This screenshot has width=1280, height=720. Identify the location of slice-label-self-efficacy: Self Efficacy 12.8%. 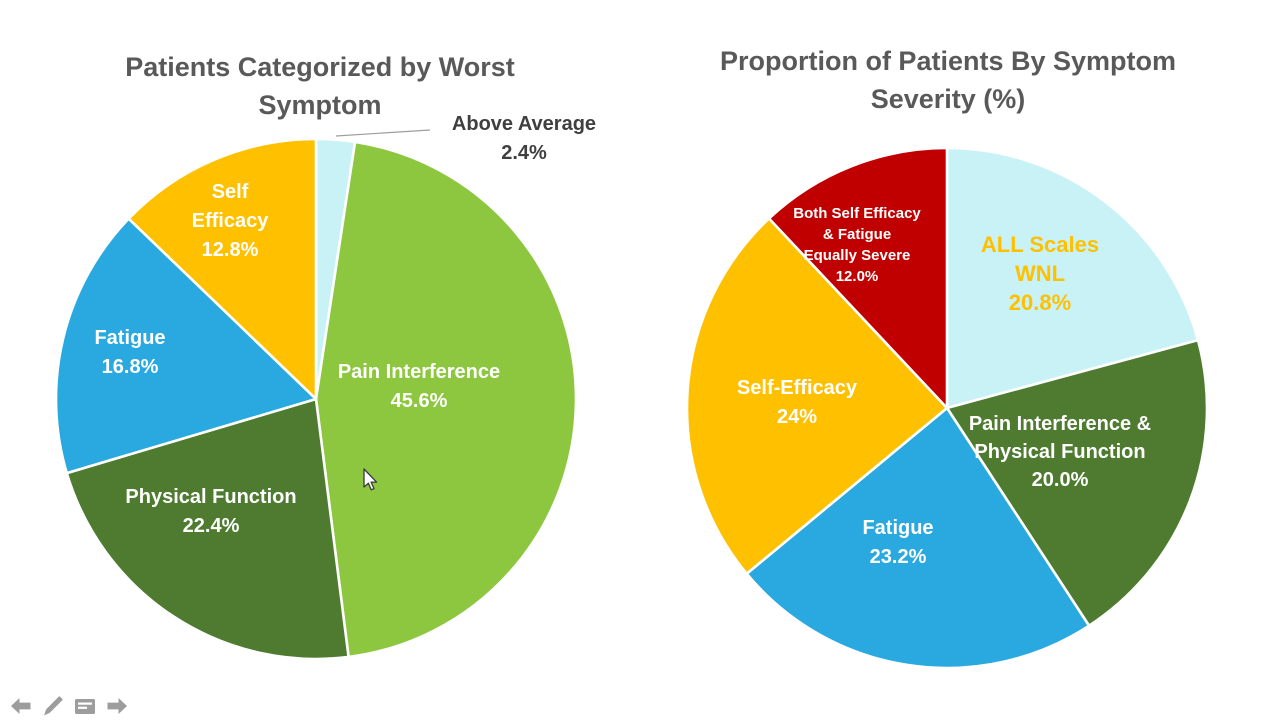
(230, 221).